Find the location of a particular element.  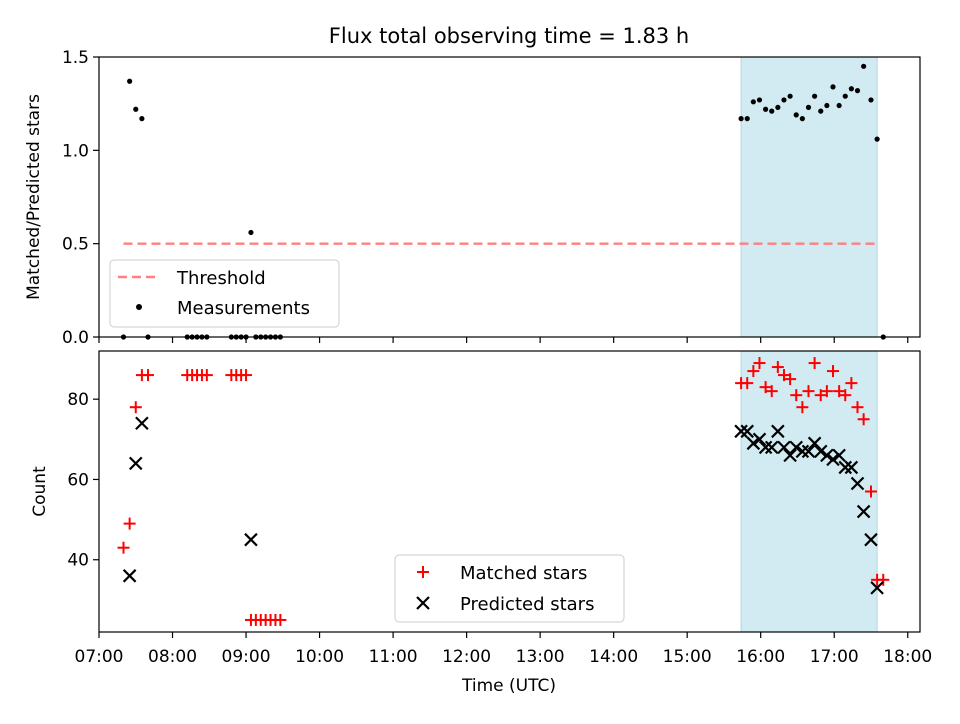

y-tick-label: 40 is located at coordinates (78, 561).